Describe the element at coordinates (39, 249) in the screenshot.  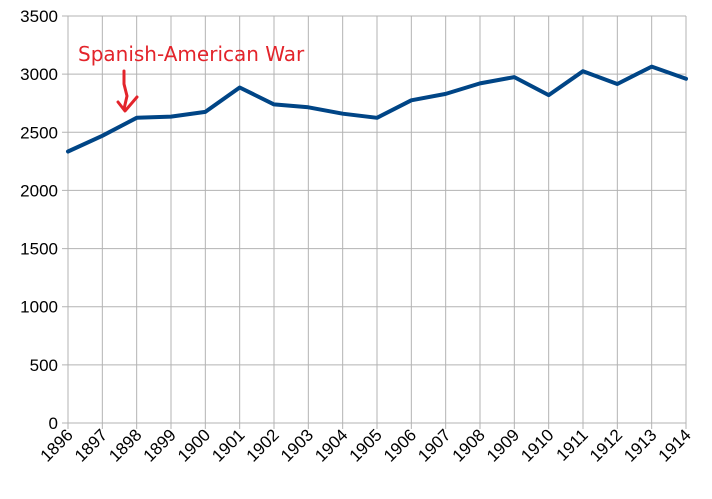
I see `y-tick-label: 1500` at that location.